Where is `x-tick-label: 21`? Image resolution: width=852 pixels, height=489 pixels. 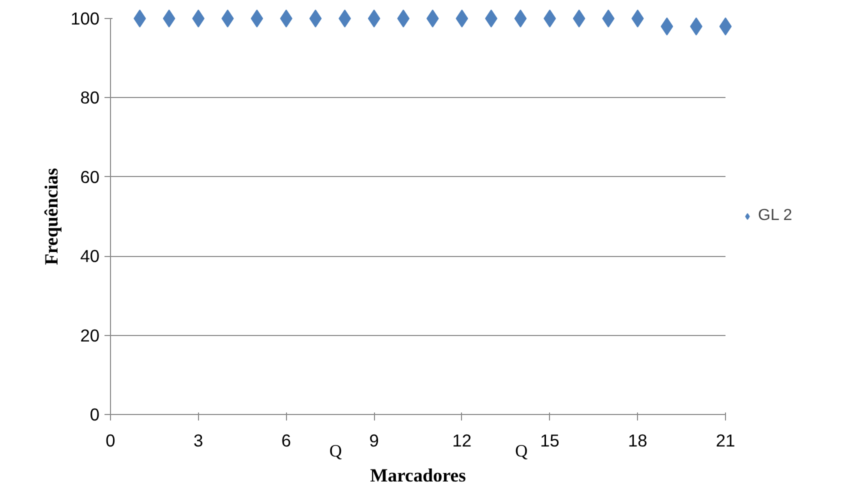 x-tick-label: 21 is located at coordinates (726, 440).